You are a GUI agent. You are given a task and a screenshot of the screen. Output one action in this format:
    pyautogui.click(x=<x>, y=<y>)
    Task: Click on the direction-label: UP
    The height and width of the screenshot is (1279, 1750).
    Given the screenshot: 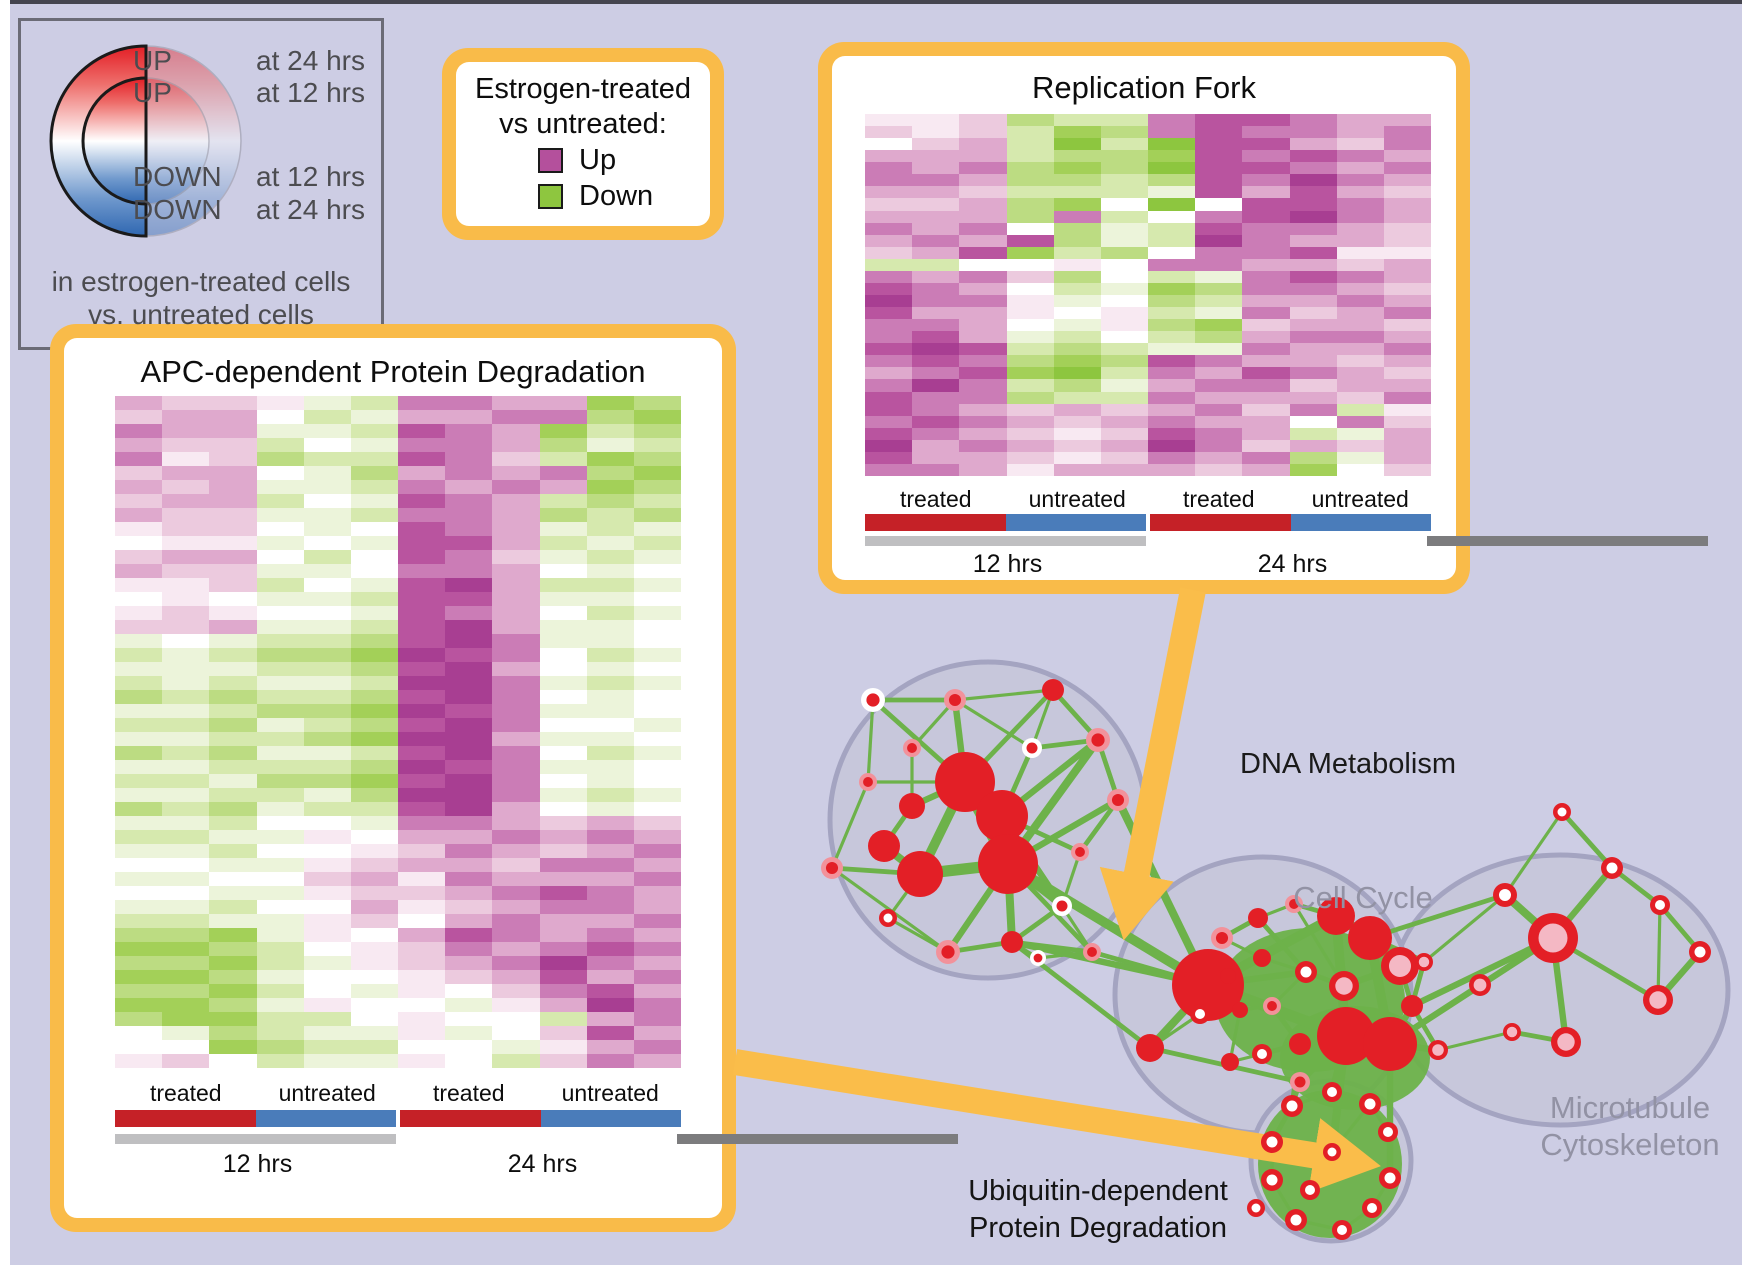 What is the action you would take?
    pyautogui.click(x=152, y=60)
    